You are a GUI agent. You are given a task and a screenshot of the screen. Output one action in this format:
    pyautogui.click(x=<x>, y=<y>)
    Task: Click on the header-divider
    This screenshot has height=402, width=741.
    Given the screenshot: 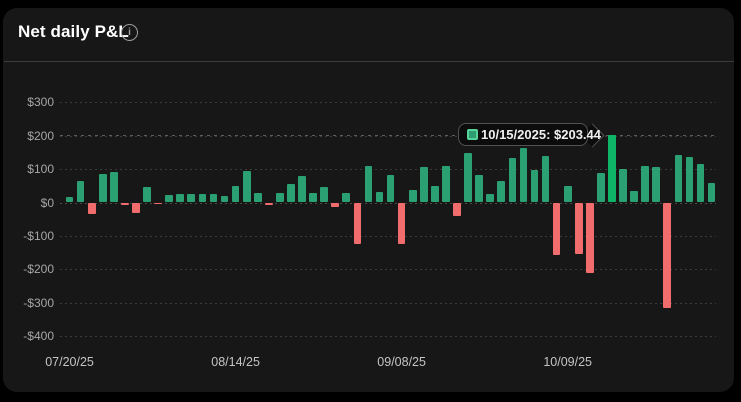 What is the action you would take?
    pyautogui.click(x=369, y=61)
    